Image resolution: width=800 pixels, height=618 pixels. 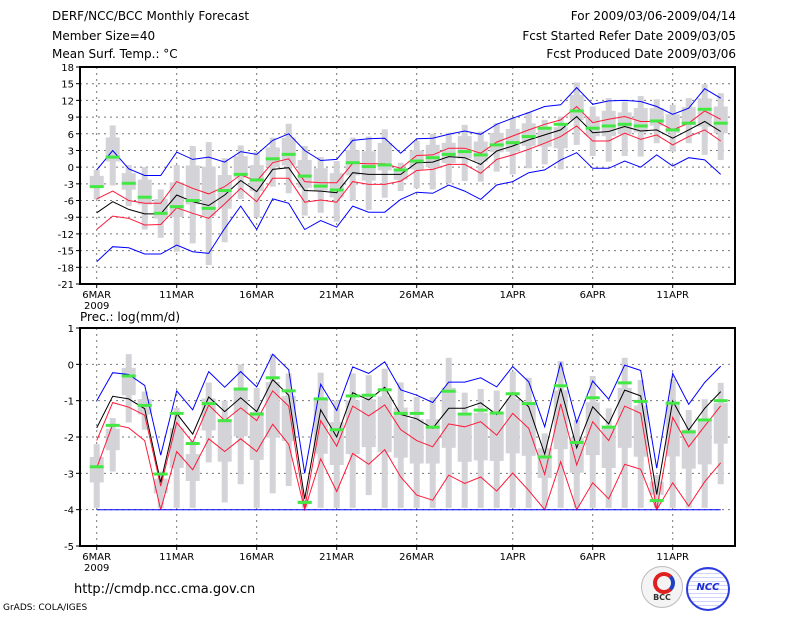 I want to click on y-tick-label: -5, so click(x=69, y=547).